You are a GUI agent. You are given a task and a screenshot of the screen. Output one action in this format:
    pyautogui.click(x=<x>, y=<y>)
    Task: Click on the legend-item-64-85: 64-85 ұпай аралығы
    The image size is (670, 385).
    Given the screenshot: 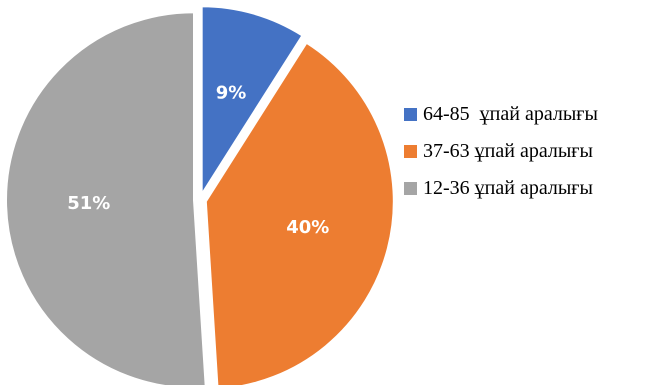 What is the action you would take?
    pyautogui.click(x=501, y=114)
    